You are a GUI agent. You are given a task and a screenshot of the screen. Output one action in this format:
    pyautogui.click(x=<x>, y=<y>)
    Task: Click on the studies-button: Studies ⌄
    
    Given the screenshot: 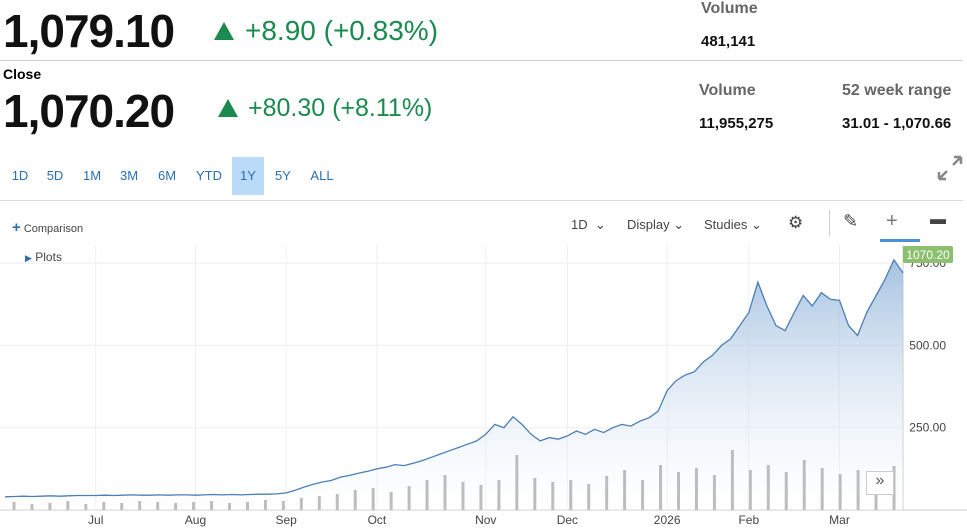 What is the action you would take?
    pyautogui.click(x=733, y=224)
    